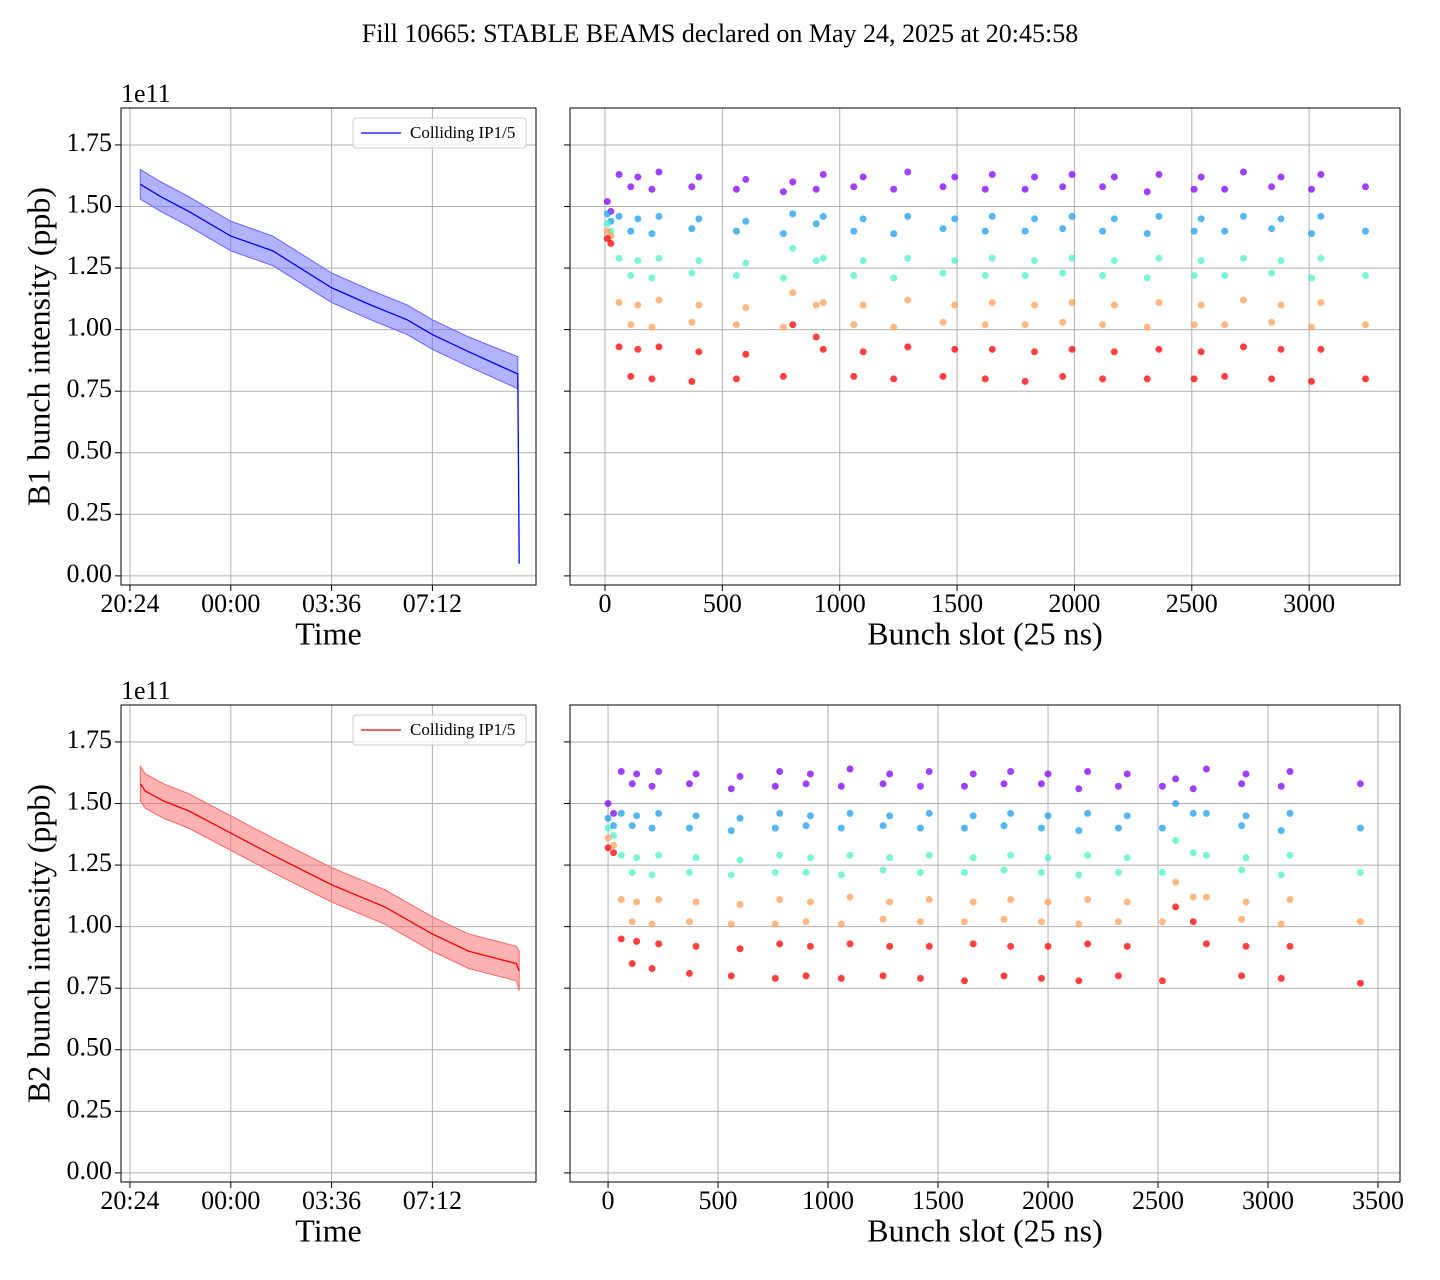 This screenshot has width=1440, height=1280. I want to click on legend-label: Colliding IP1/5, so click(462, 132).